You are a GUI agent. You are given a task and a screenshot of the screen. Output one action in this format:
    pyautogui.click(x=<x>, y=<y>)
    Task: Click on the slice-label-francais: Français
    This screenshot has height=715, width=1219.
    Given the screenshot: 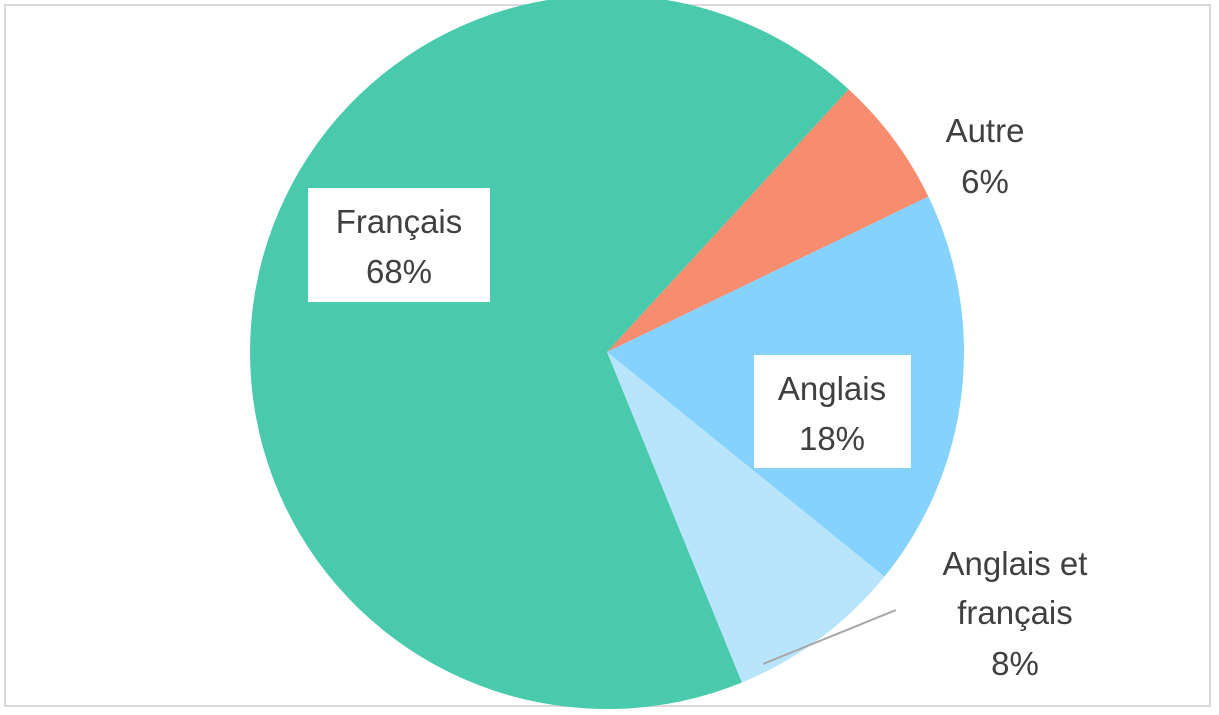 What is the action you would take?
    pyautogui.click(x=399, y=221)
    